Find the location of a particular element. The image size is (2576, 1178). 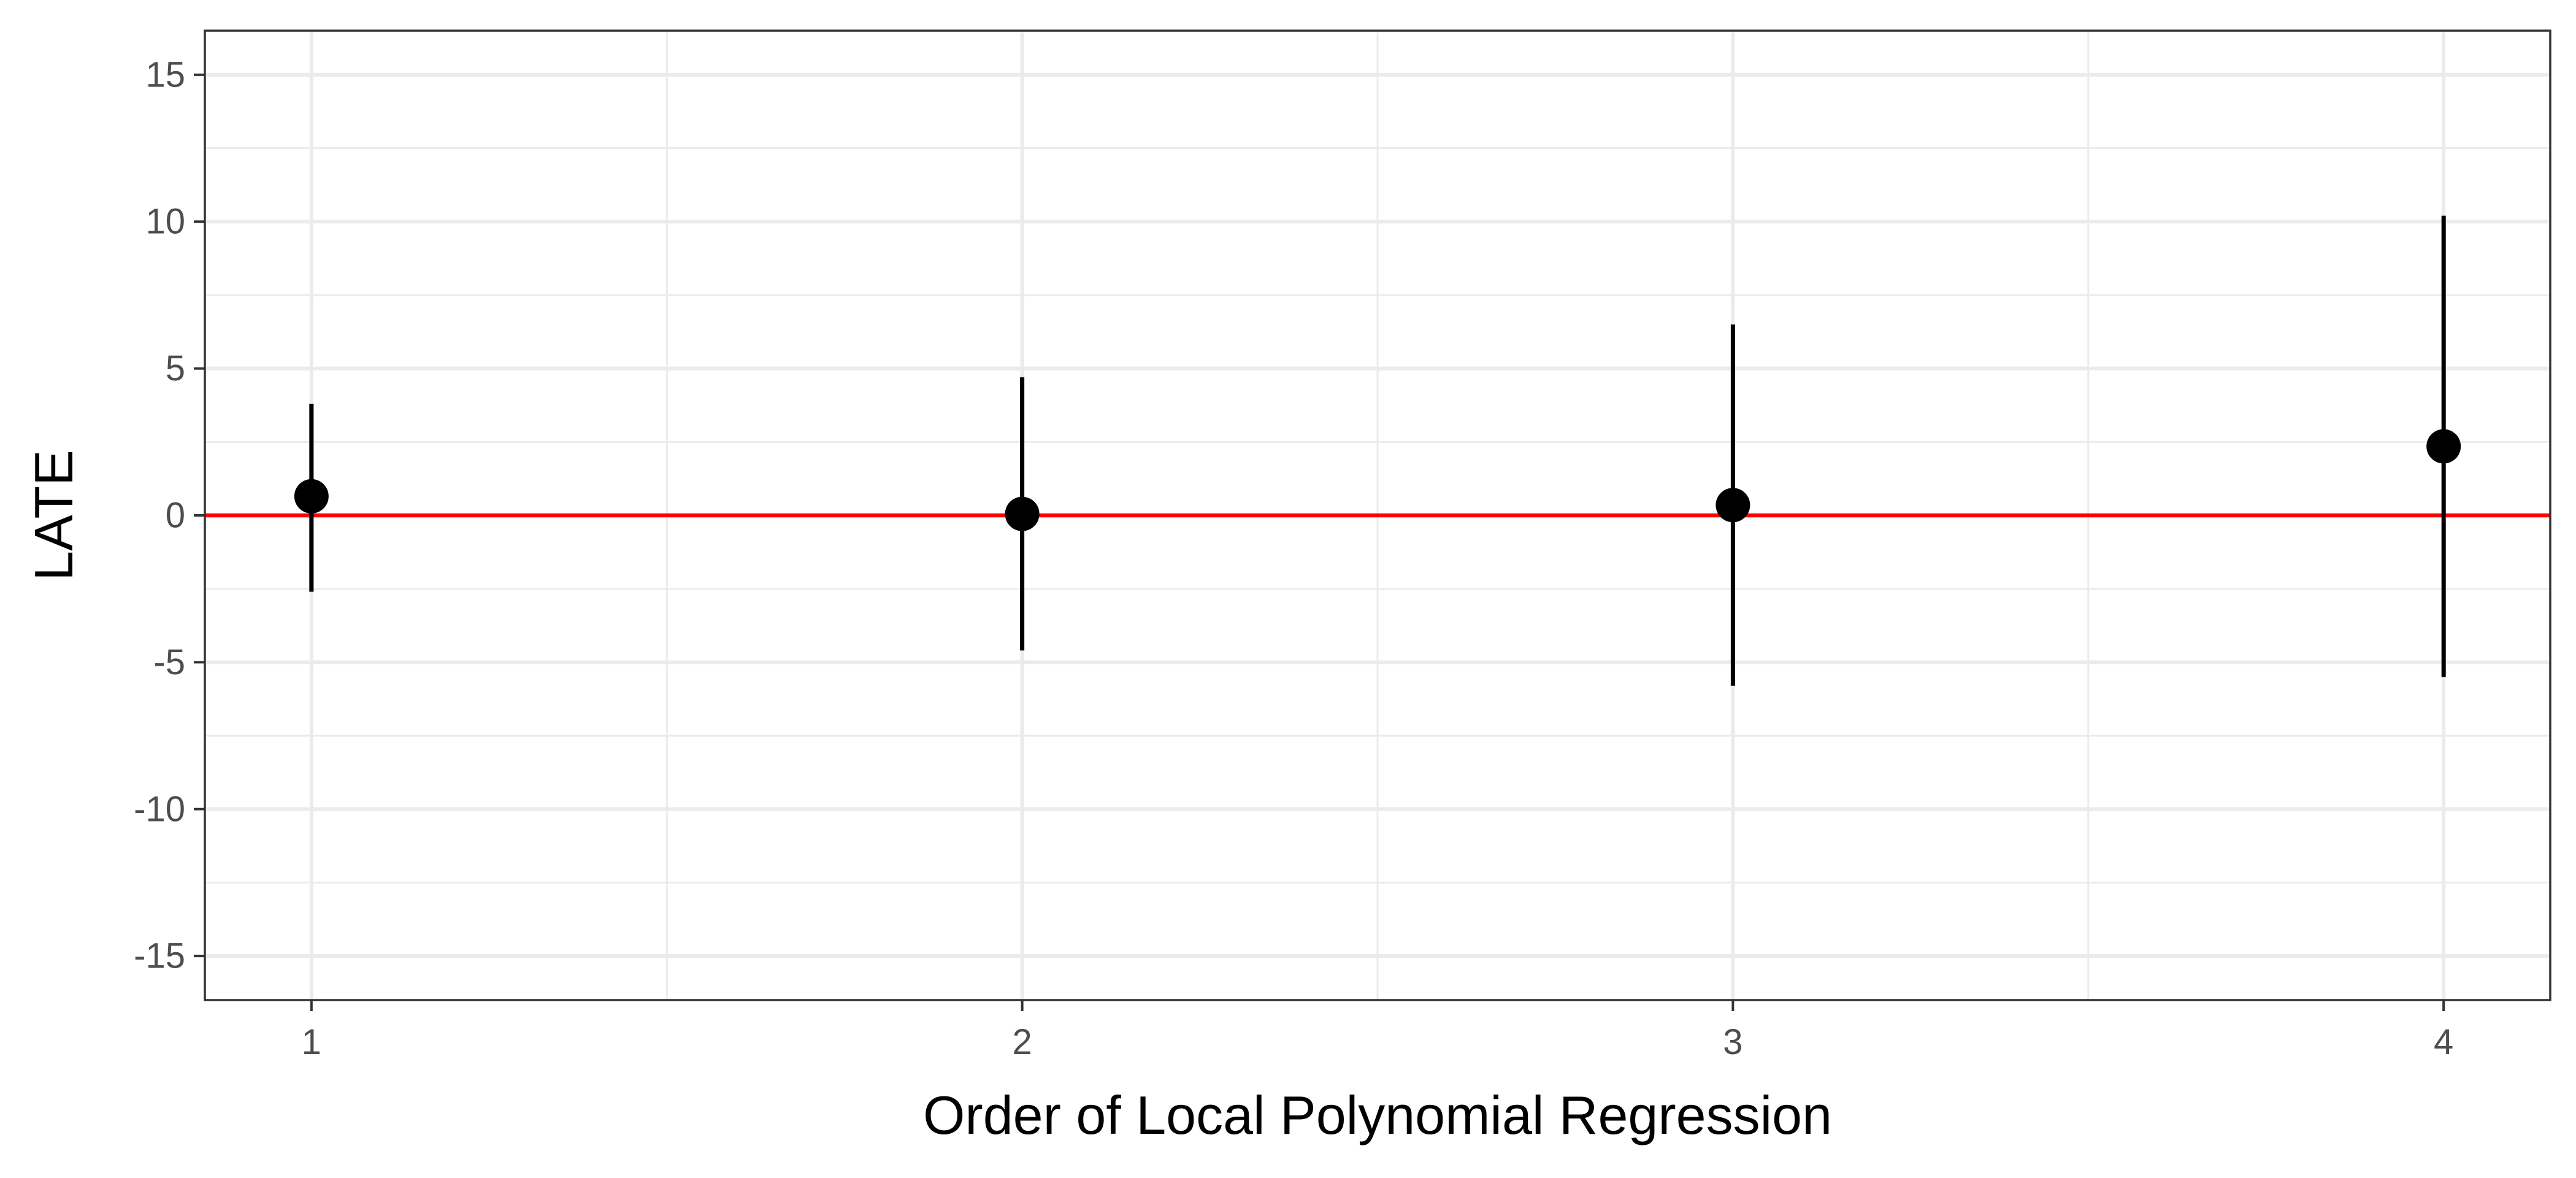

y-tick-label: -15 is located at coordinates (159, 956).